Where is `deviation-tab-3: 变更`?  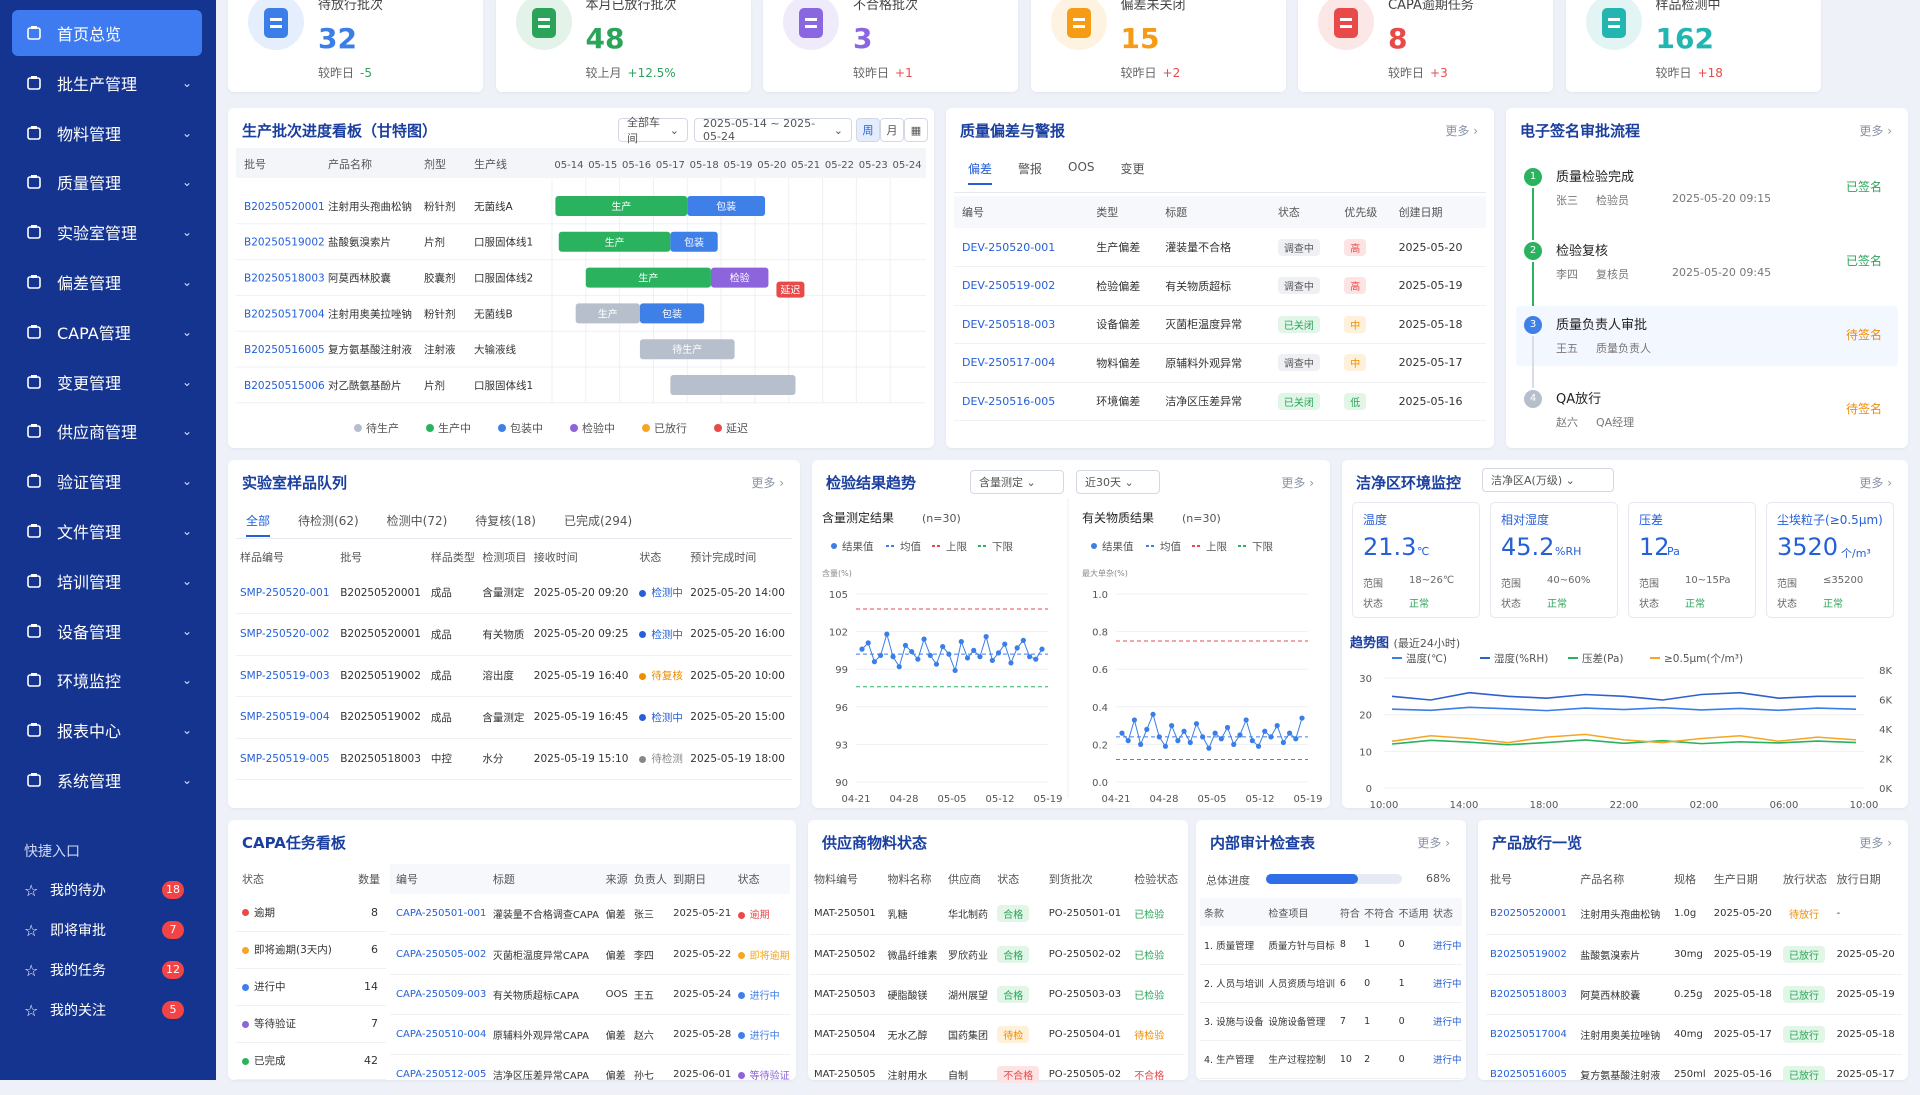 deviation-tab-3: 变更 is located at coordinates (1132, 169).